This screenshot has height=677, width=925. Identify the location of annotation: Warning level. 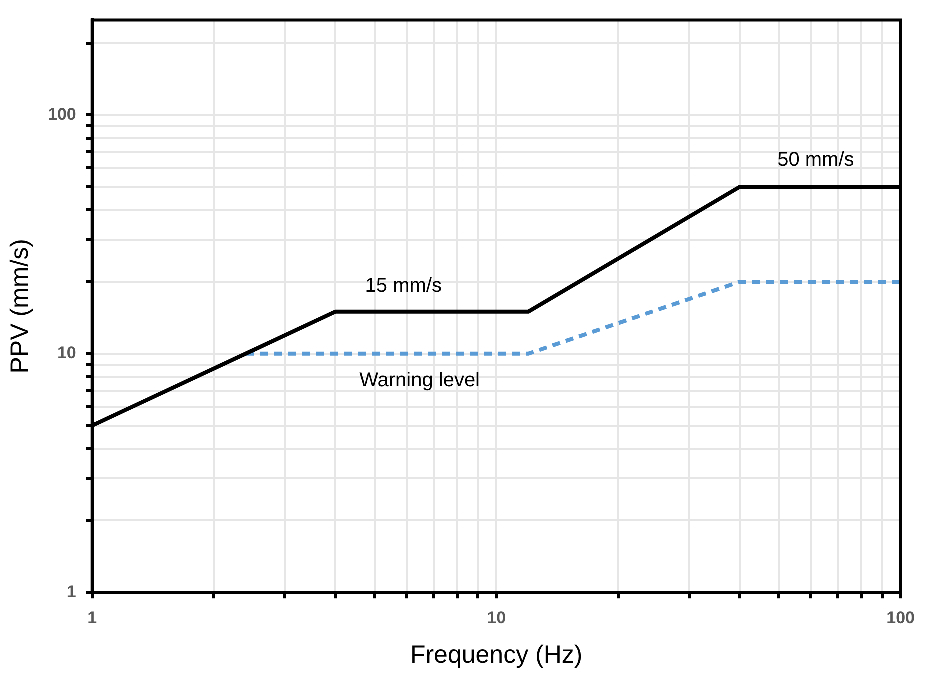
(420, 380).